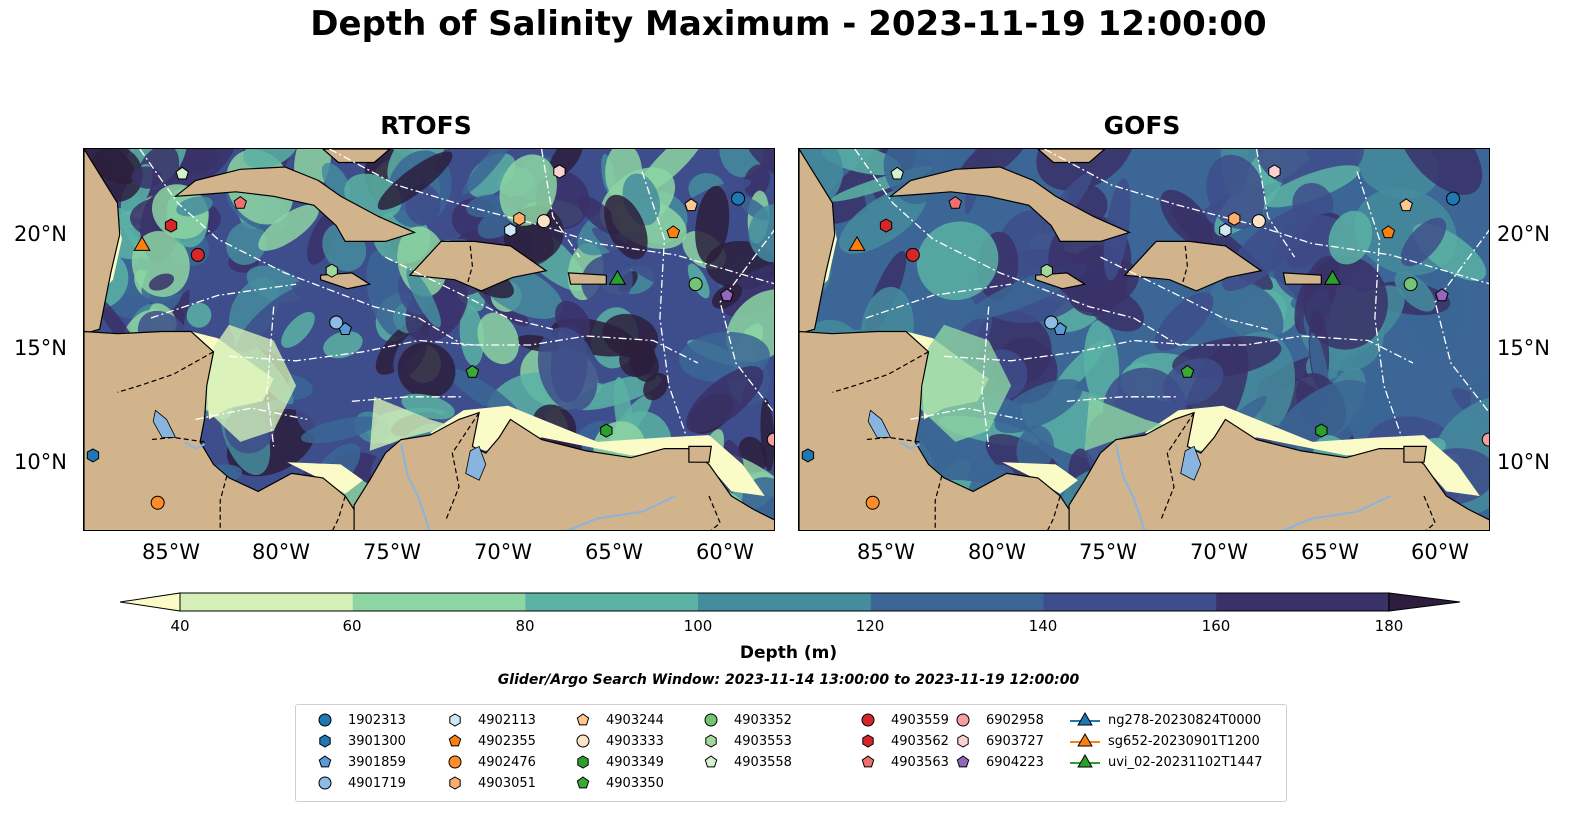  What do you see at coordinates (900, 720) in the screenshot?
I see `legend-item: 4903559` at bounding box center [900, 720].